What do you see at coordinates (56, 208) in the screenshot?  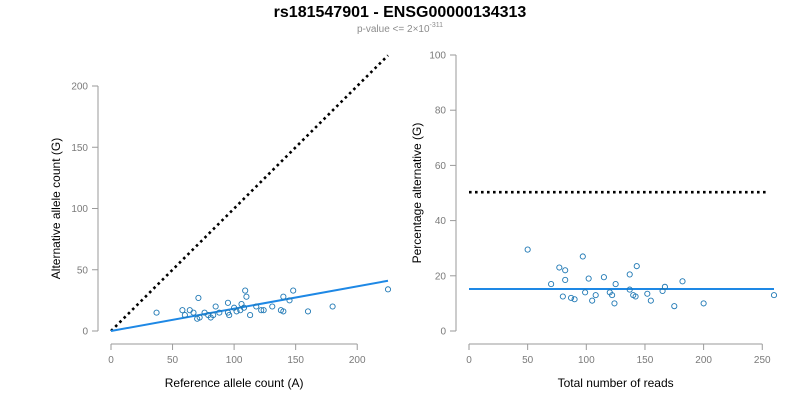 I see `y-axis-title: Alternative allele count (G)` at bounding box center [56, 208].